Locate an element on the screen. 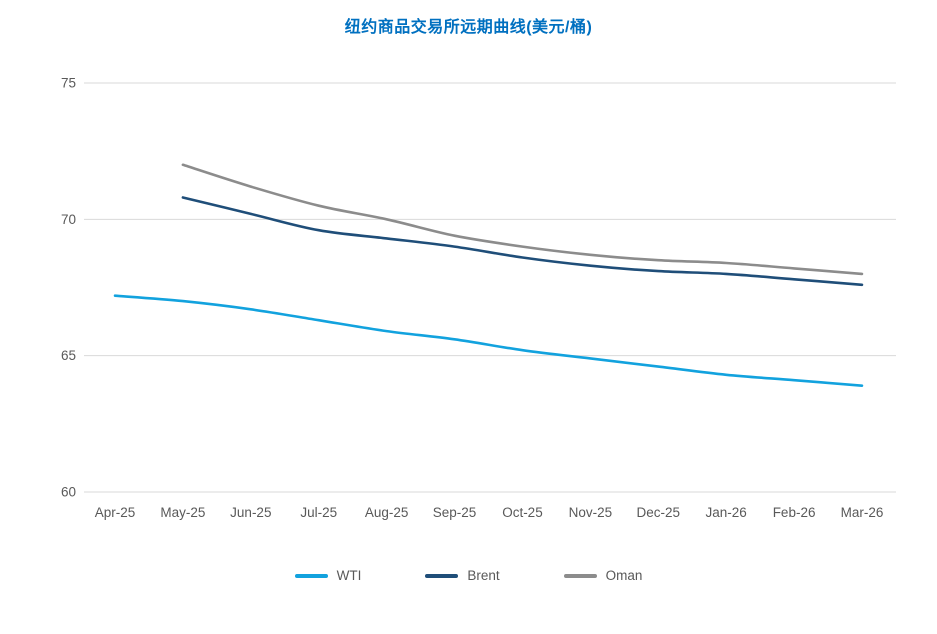  legend-label-brent: Brent is located at coordinates (483, 575).